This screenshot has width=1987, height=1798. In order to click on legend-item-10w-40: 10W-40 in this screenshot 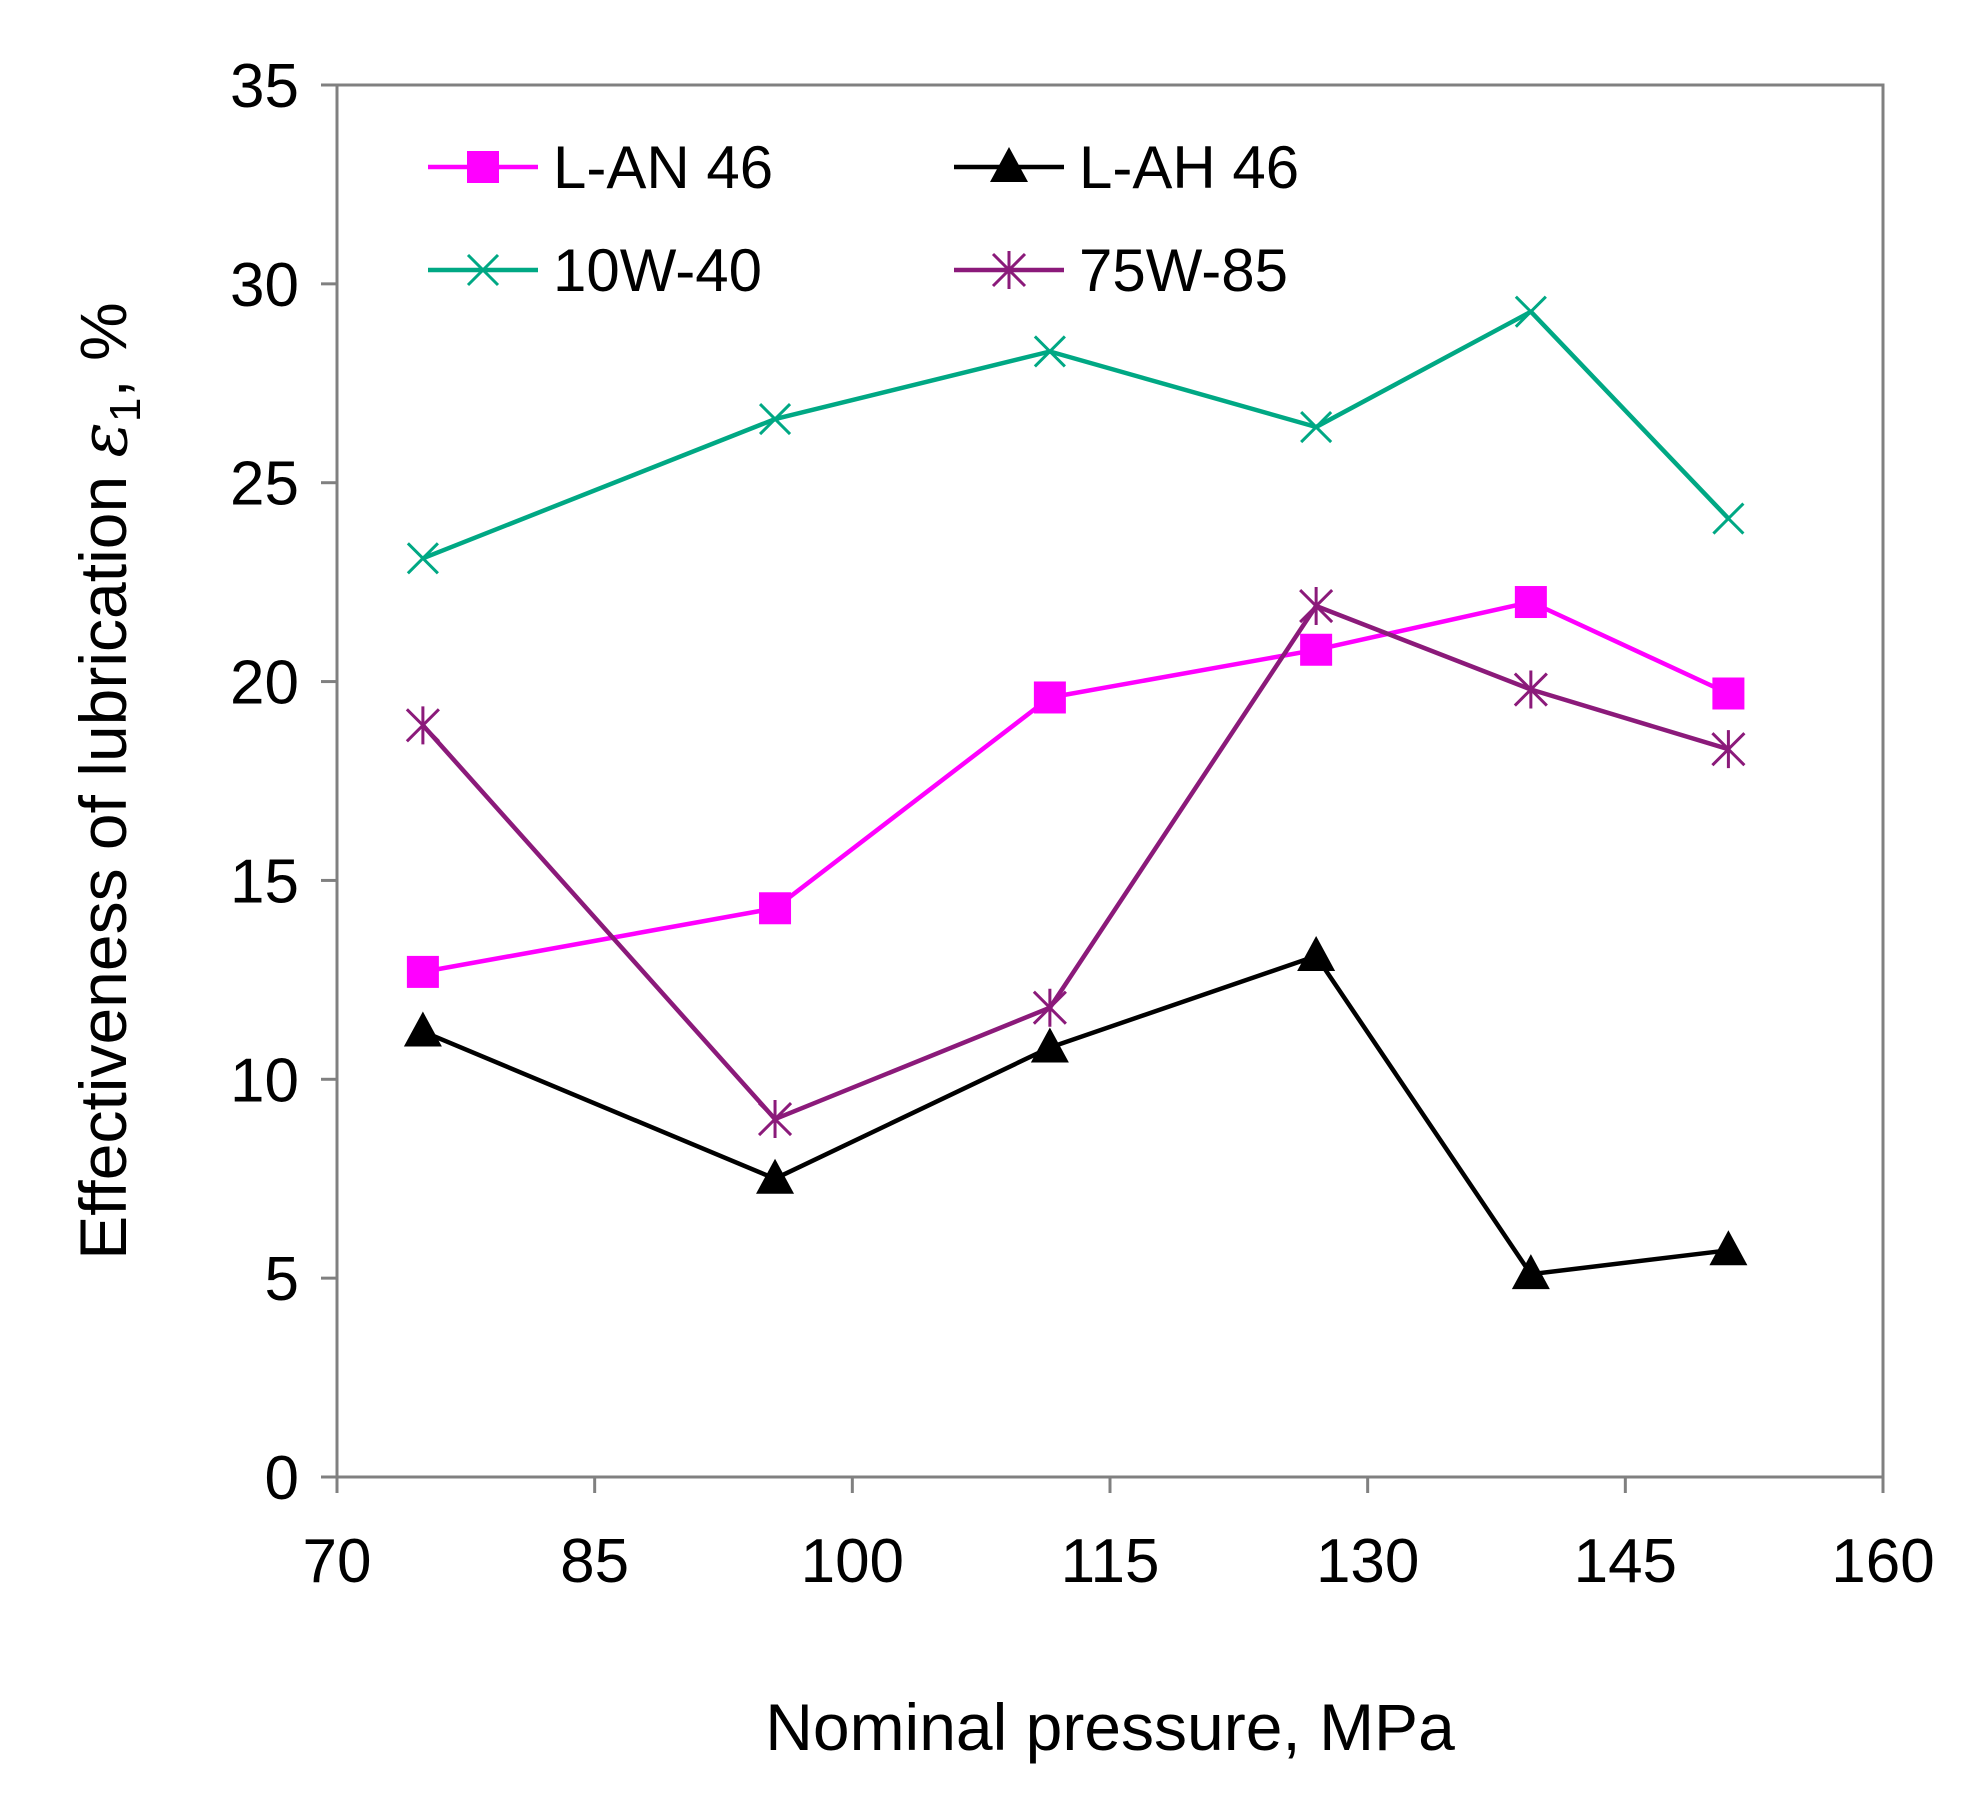, I will do `click(595, 270)`.